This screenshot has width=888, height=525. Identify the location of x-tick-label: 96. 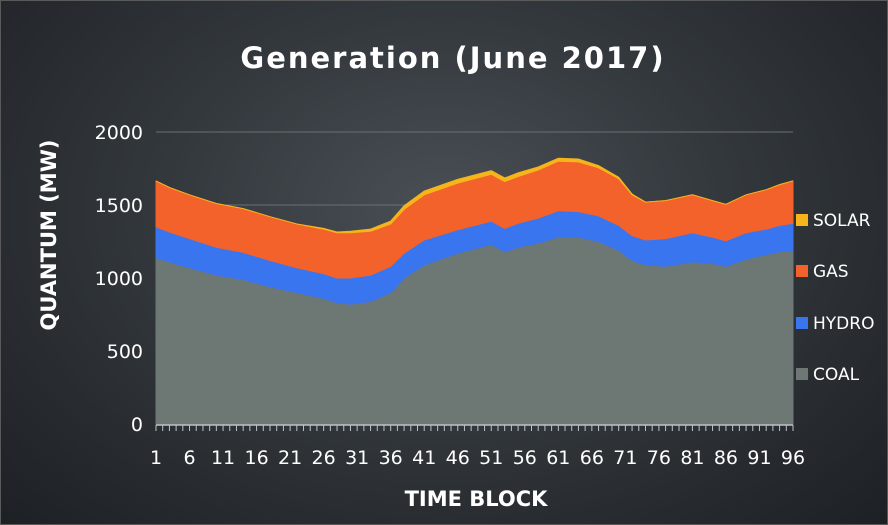
(793, 458).